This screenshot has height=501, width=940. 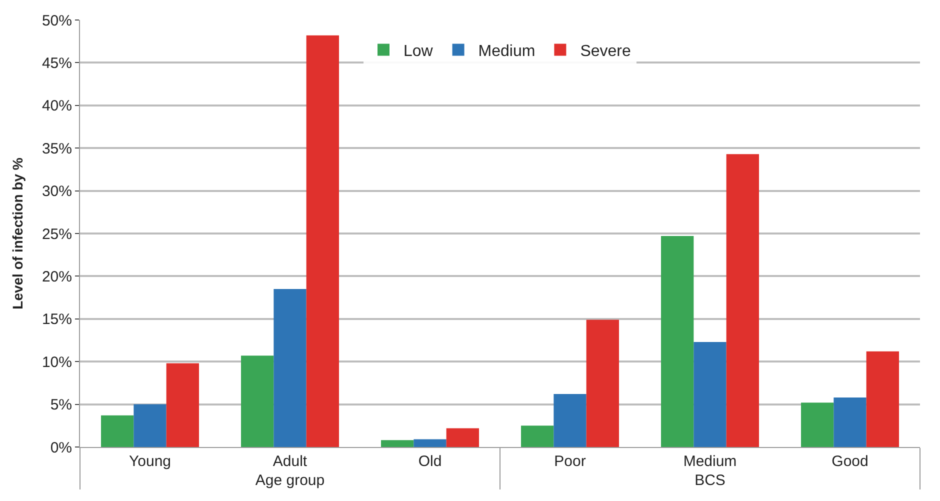 What do you see at coordinates (57, 362) in the screenshot?
I see `y-tick-label: 10%` at bounding box center [57, 362].